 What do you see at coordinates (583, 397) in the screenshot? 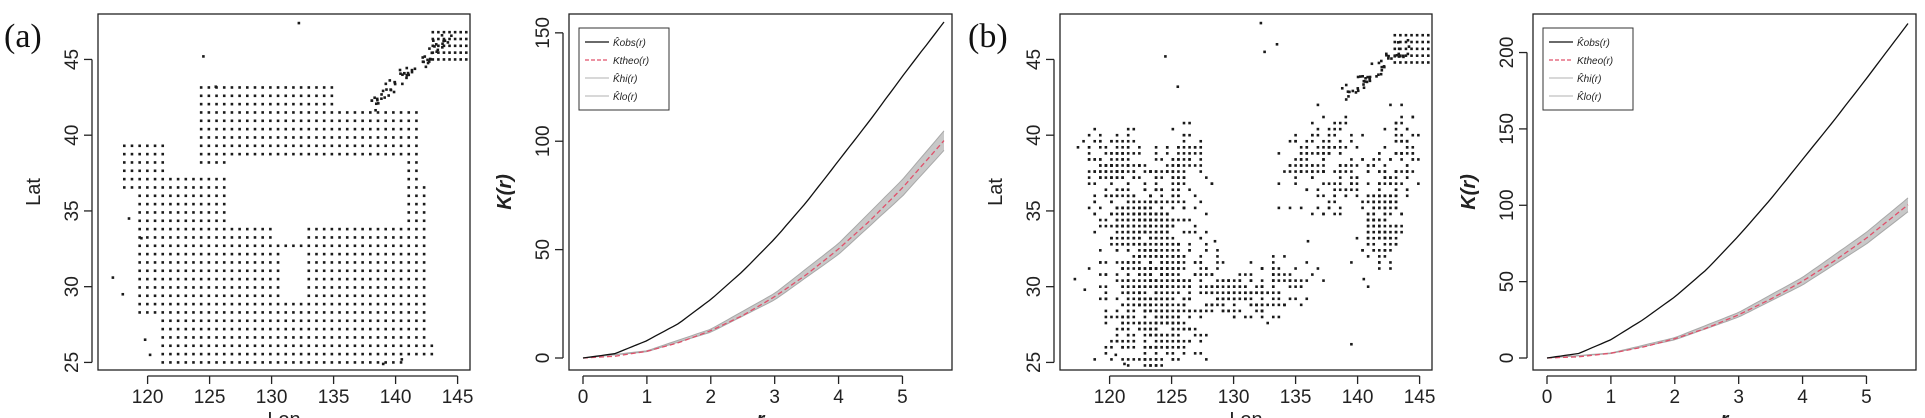
I see `panel-a-k-x-tick-label: 0` at bounding box center [583, 397].